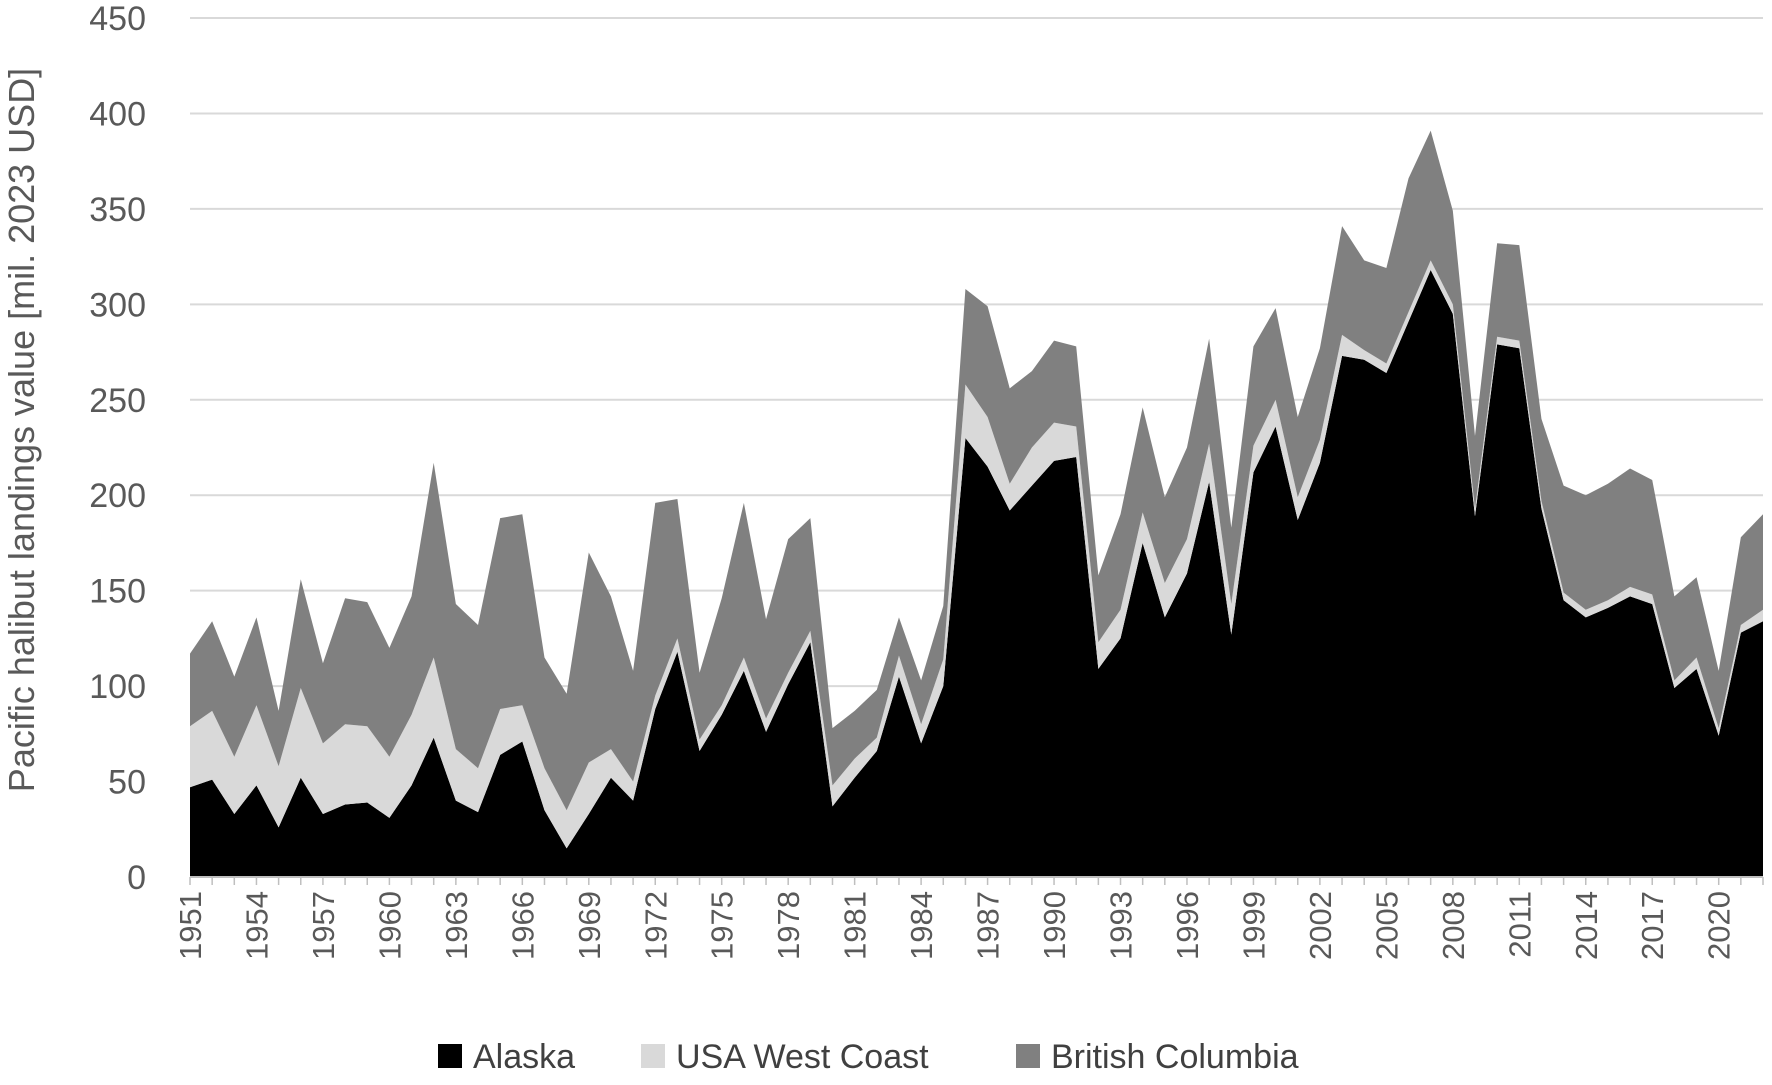 The width and height of the screenshot is (1772, 1085). What do you see at coordinates (389, 925) in the screenshot?
I see `x-tick-label: 1960` at bounding box center [389, 925].